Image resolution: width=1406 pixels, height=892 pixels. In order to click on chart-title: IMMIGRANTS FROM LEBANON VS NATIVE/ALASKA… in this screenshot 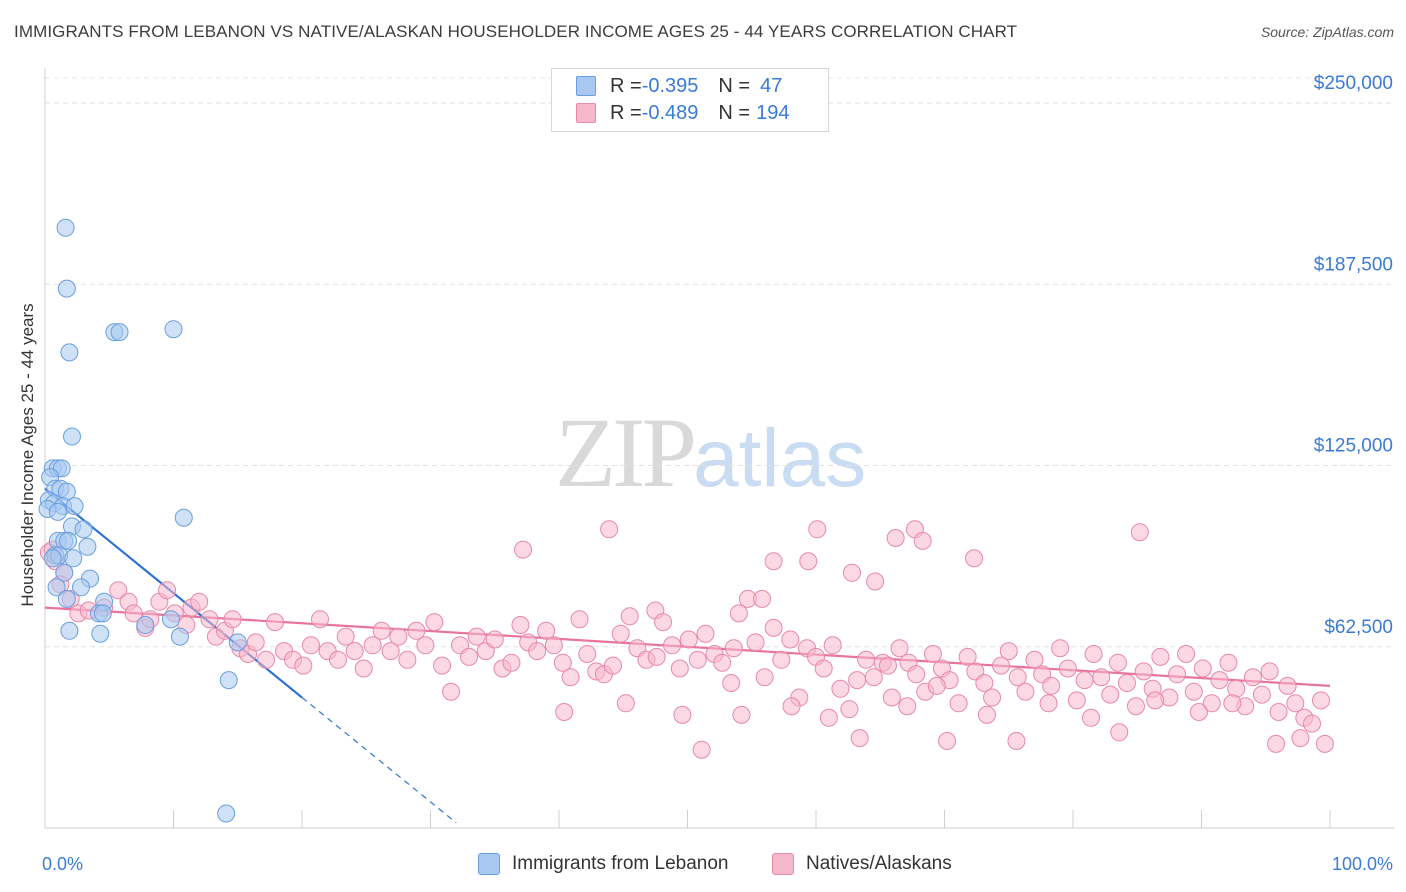, I will do `click(516, 31)`.